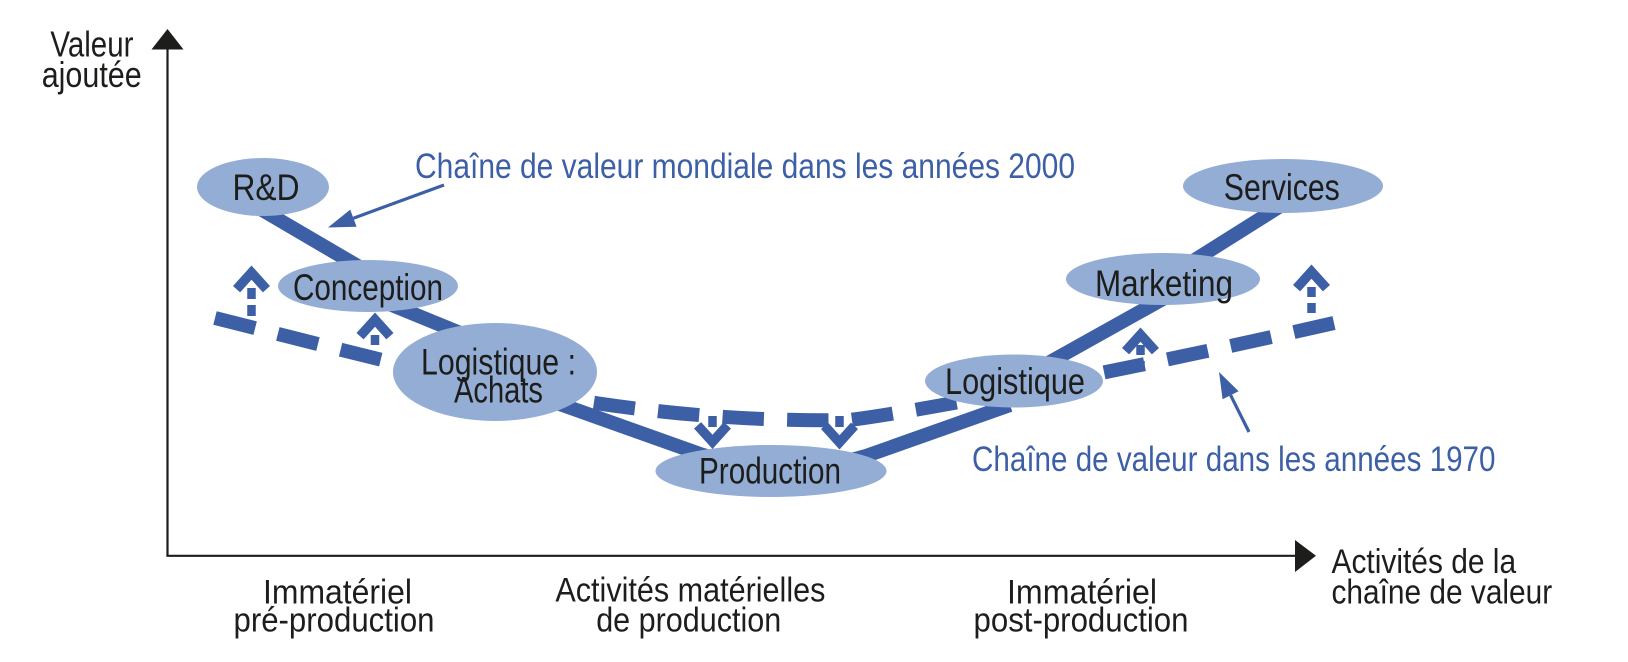 The width and height of the screenshot is (1628, 662). I want to click on svg-text:Chaîne de valeur dans les anné: Chaîne de valeur dans les années 1970, so click(1234, 459).